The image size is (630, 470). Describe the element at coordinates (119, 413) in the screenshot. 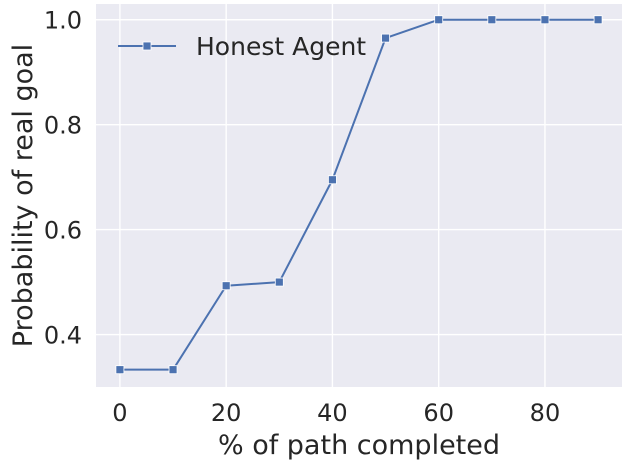

I see `x-tick-label: 0` at that location.